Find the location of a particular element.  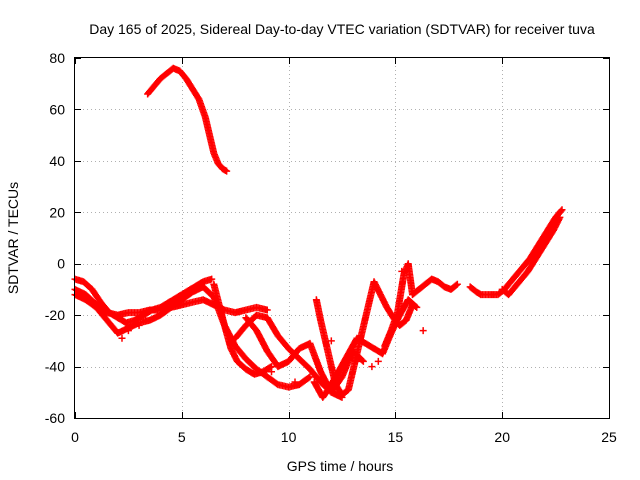

x-tick-label: 20 is located at coordinates (502, 437).